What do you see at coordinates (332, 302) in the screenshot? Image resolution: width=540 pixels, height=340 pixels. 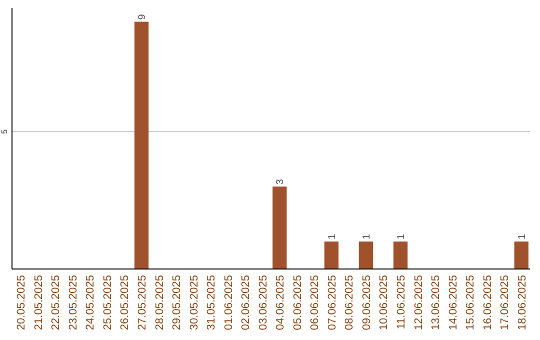 I see `x-tick-label: 07.06.2025` at bounding box center [332, 302].